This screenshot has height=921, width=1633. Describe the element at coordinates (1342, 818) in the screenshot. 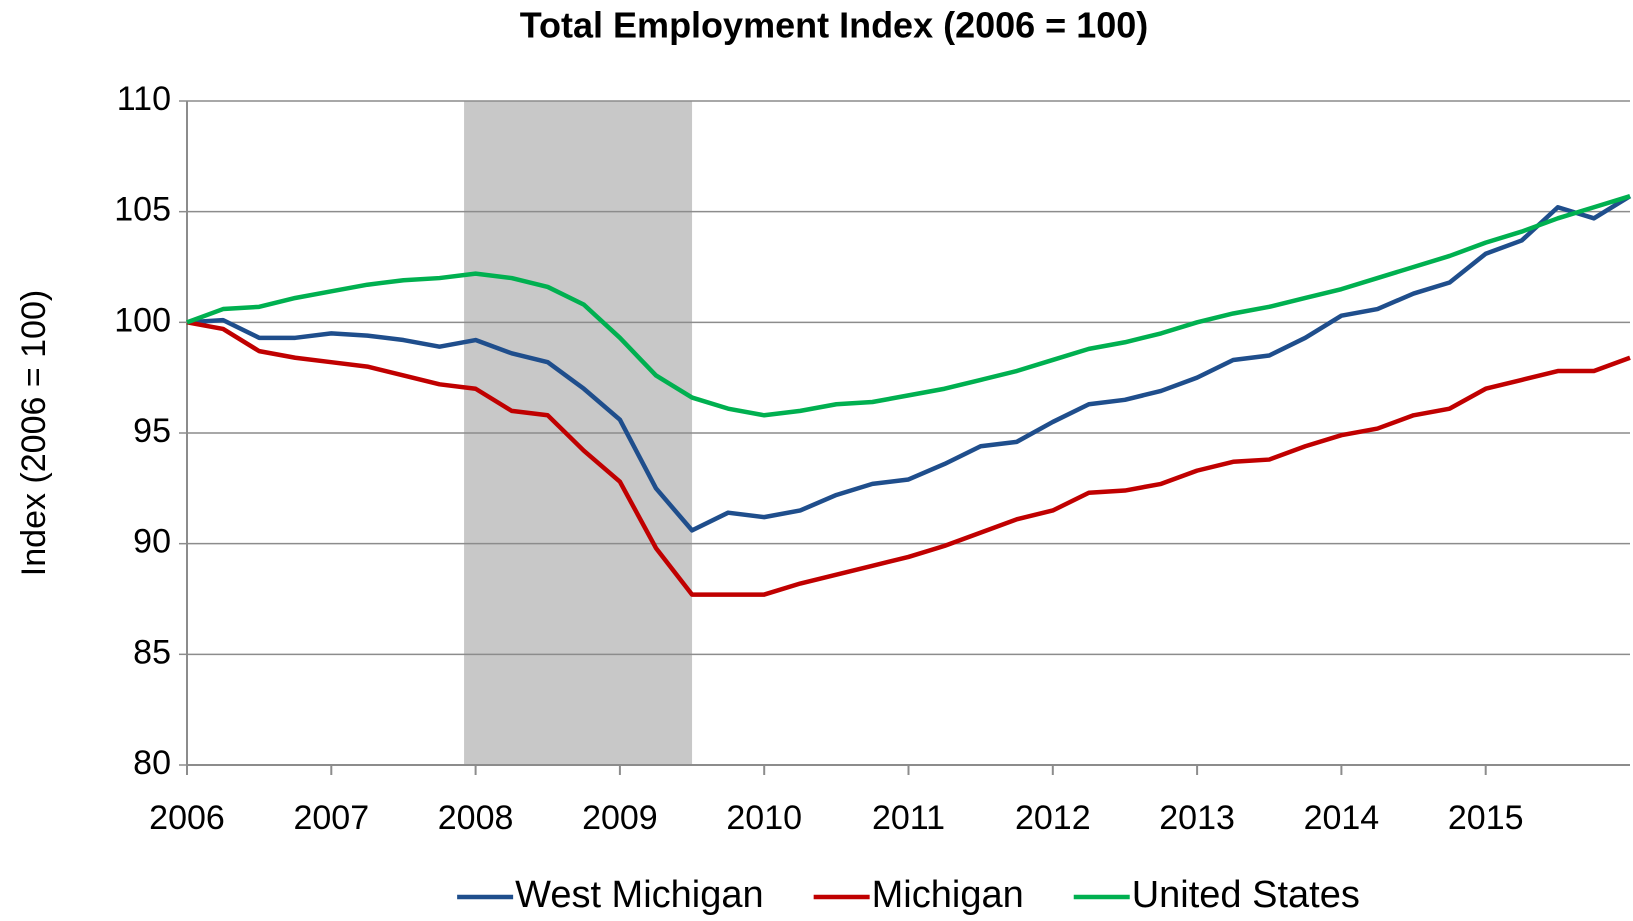

I see `x-tick-label: 2014` at that location.